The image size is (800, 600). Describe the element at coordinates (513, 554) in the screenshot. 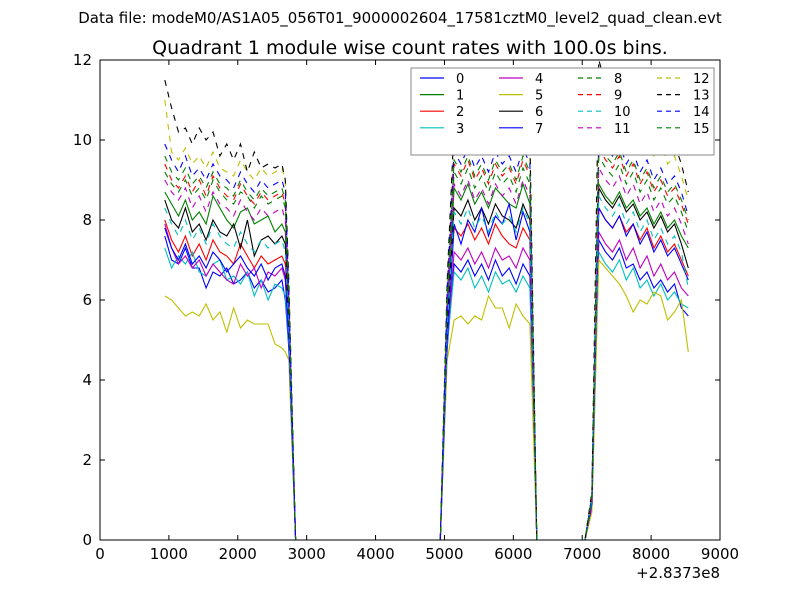

I see `x-tick-label: 6000` at that location.